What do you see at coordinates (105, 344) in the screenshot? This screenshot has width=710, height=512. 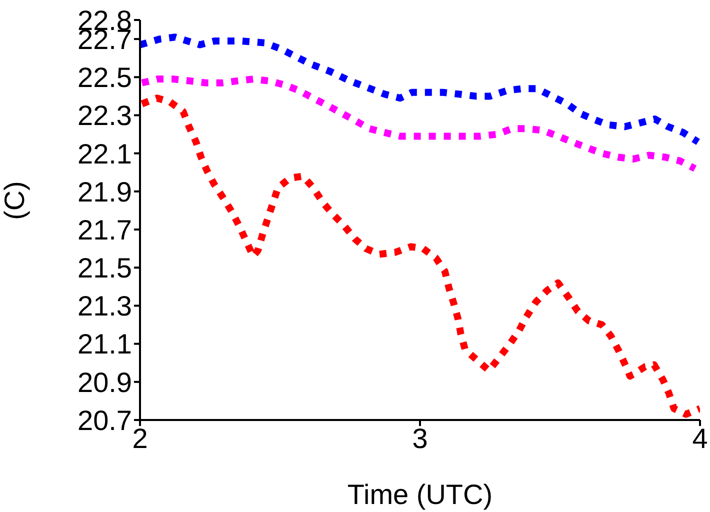 I see `y-tick-label: 21.1` at bounding box center [105, 344].